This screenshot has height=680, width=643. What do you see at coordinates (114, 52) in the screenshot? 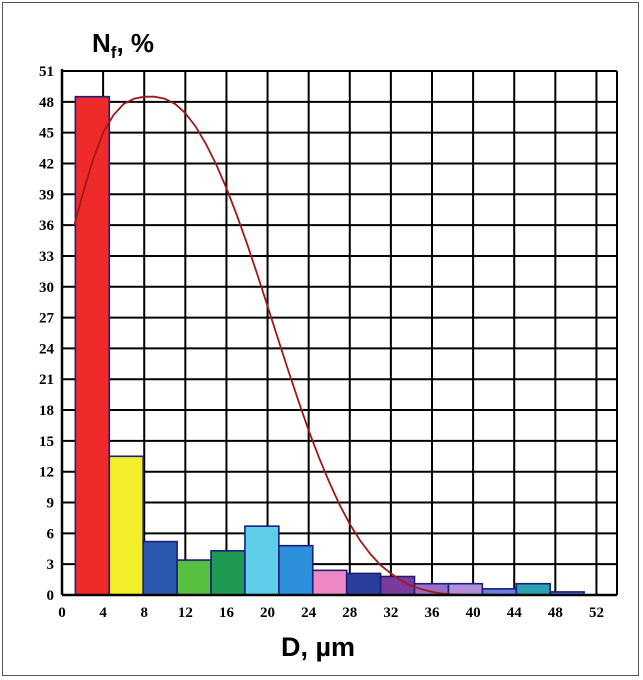
I see `y-axis-label-subscript: f` at bounding box center [114, 52].